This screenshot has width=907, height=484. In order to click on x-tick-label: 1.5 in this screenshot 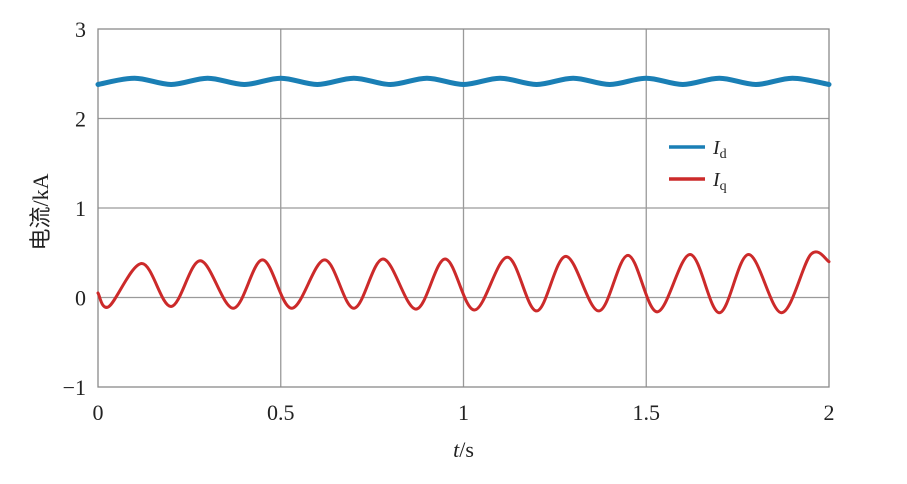, I will do `click(647, 412)`.